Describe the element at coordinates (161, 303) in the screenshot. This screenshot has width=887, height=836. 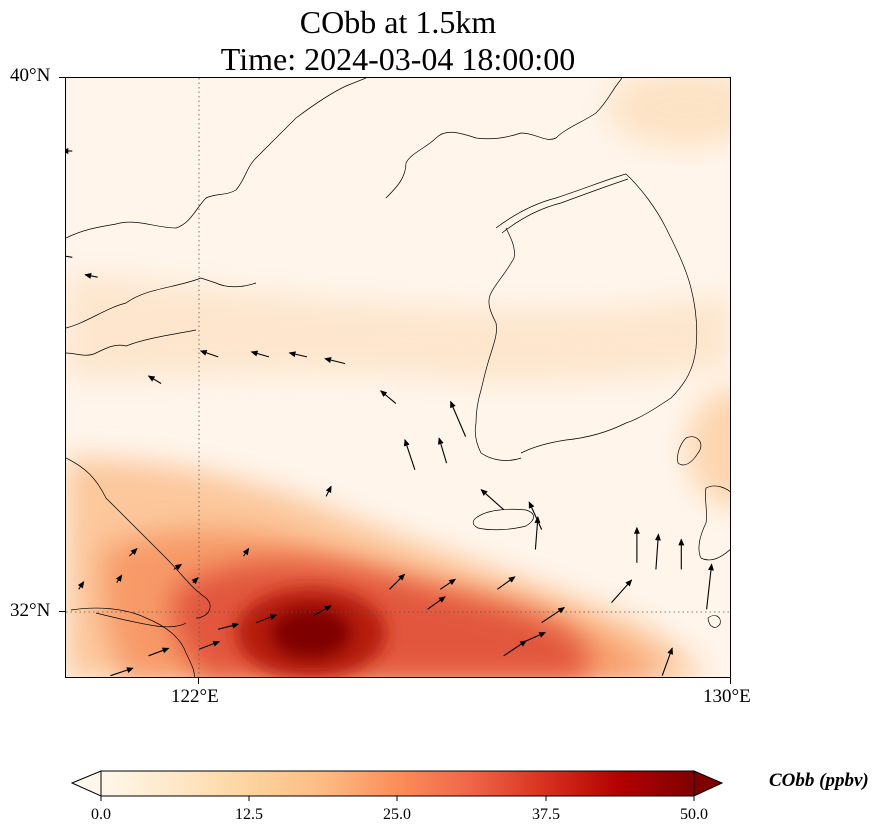
I see `coast-shandong-north` at that location.